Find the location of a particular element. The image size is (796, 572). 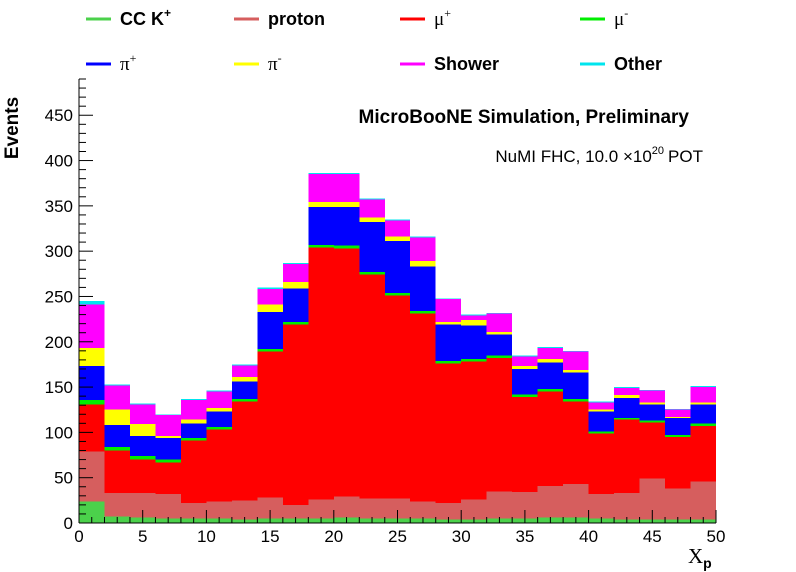

legend-label: Other is located at coordinates (638, 64).